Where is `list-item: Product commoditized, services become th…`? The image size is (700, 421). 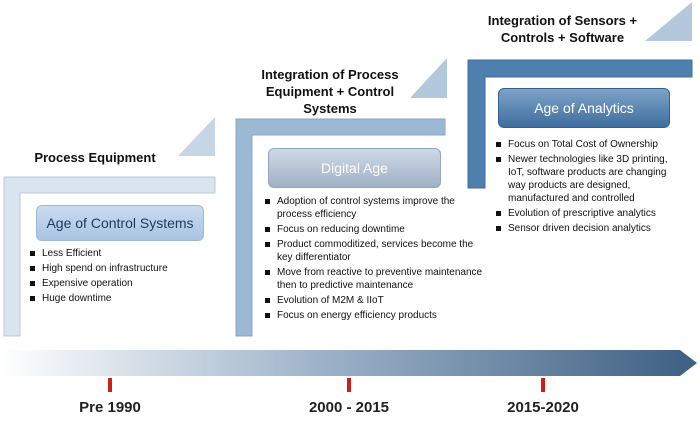 list-item: Product commoditized, services become th… is located at coordinates (374, 251).